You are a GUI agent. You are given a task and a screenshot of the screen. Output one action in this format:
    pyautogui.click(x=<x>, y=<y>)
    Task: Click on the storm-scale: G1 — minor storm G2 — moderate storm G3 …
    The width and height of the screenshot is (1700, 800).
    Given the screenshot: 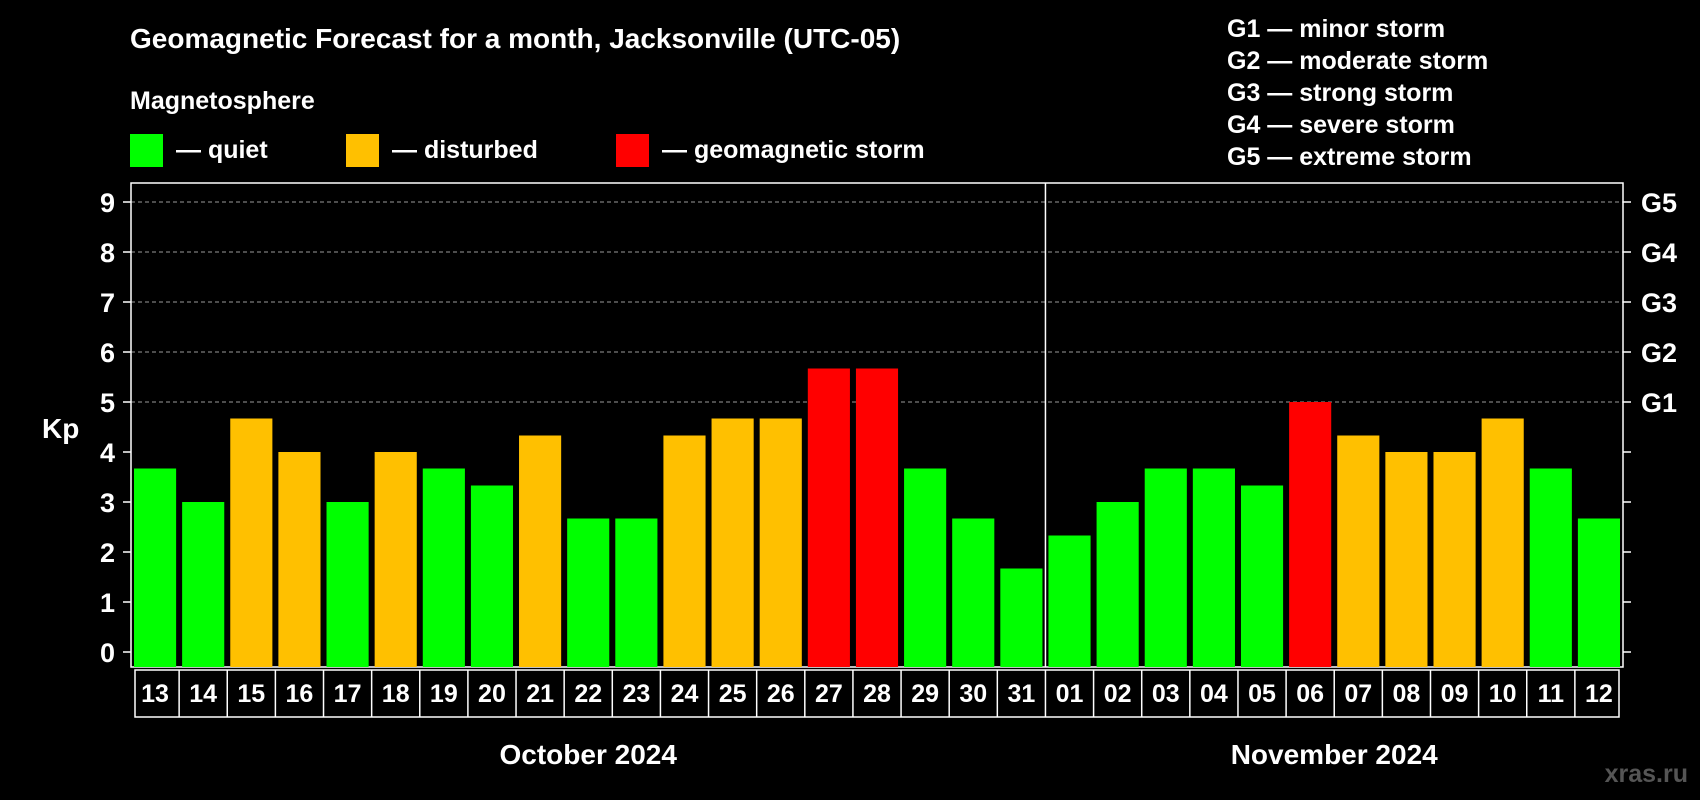 What is the action you would take?
    pyautogui.click(x=1357, y=93)
    